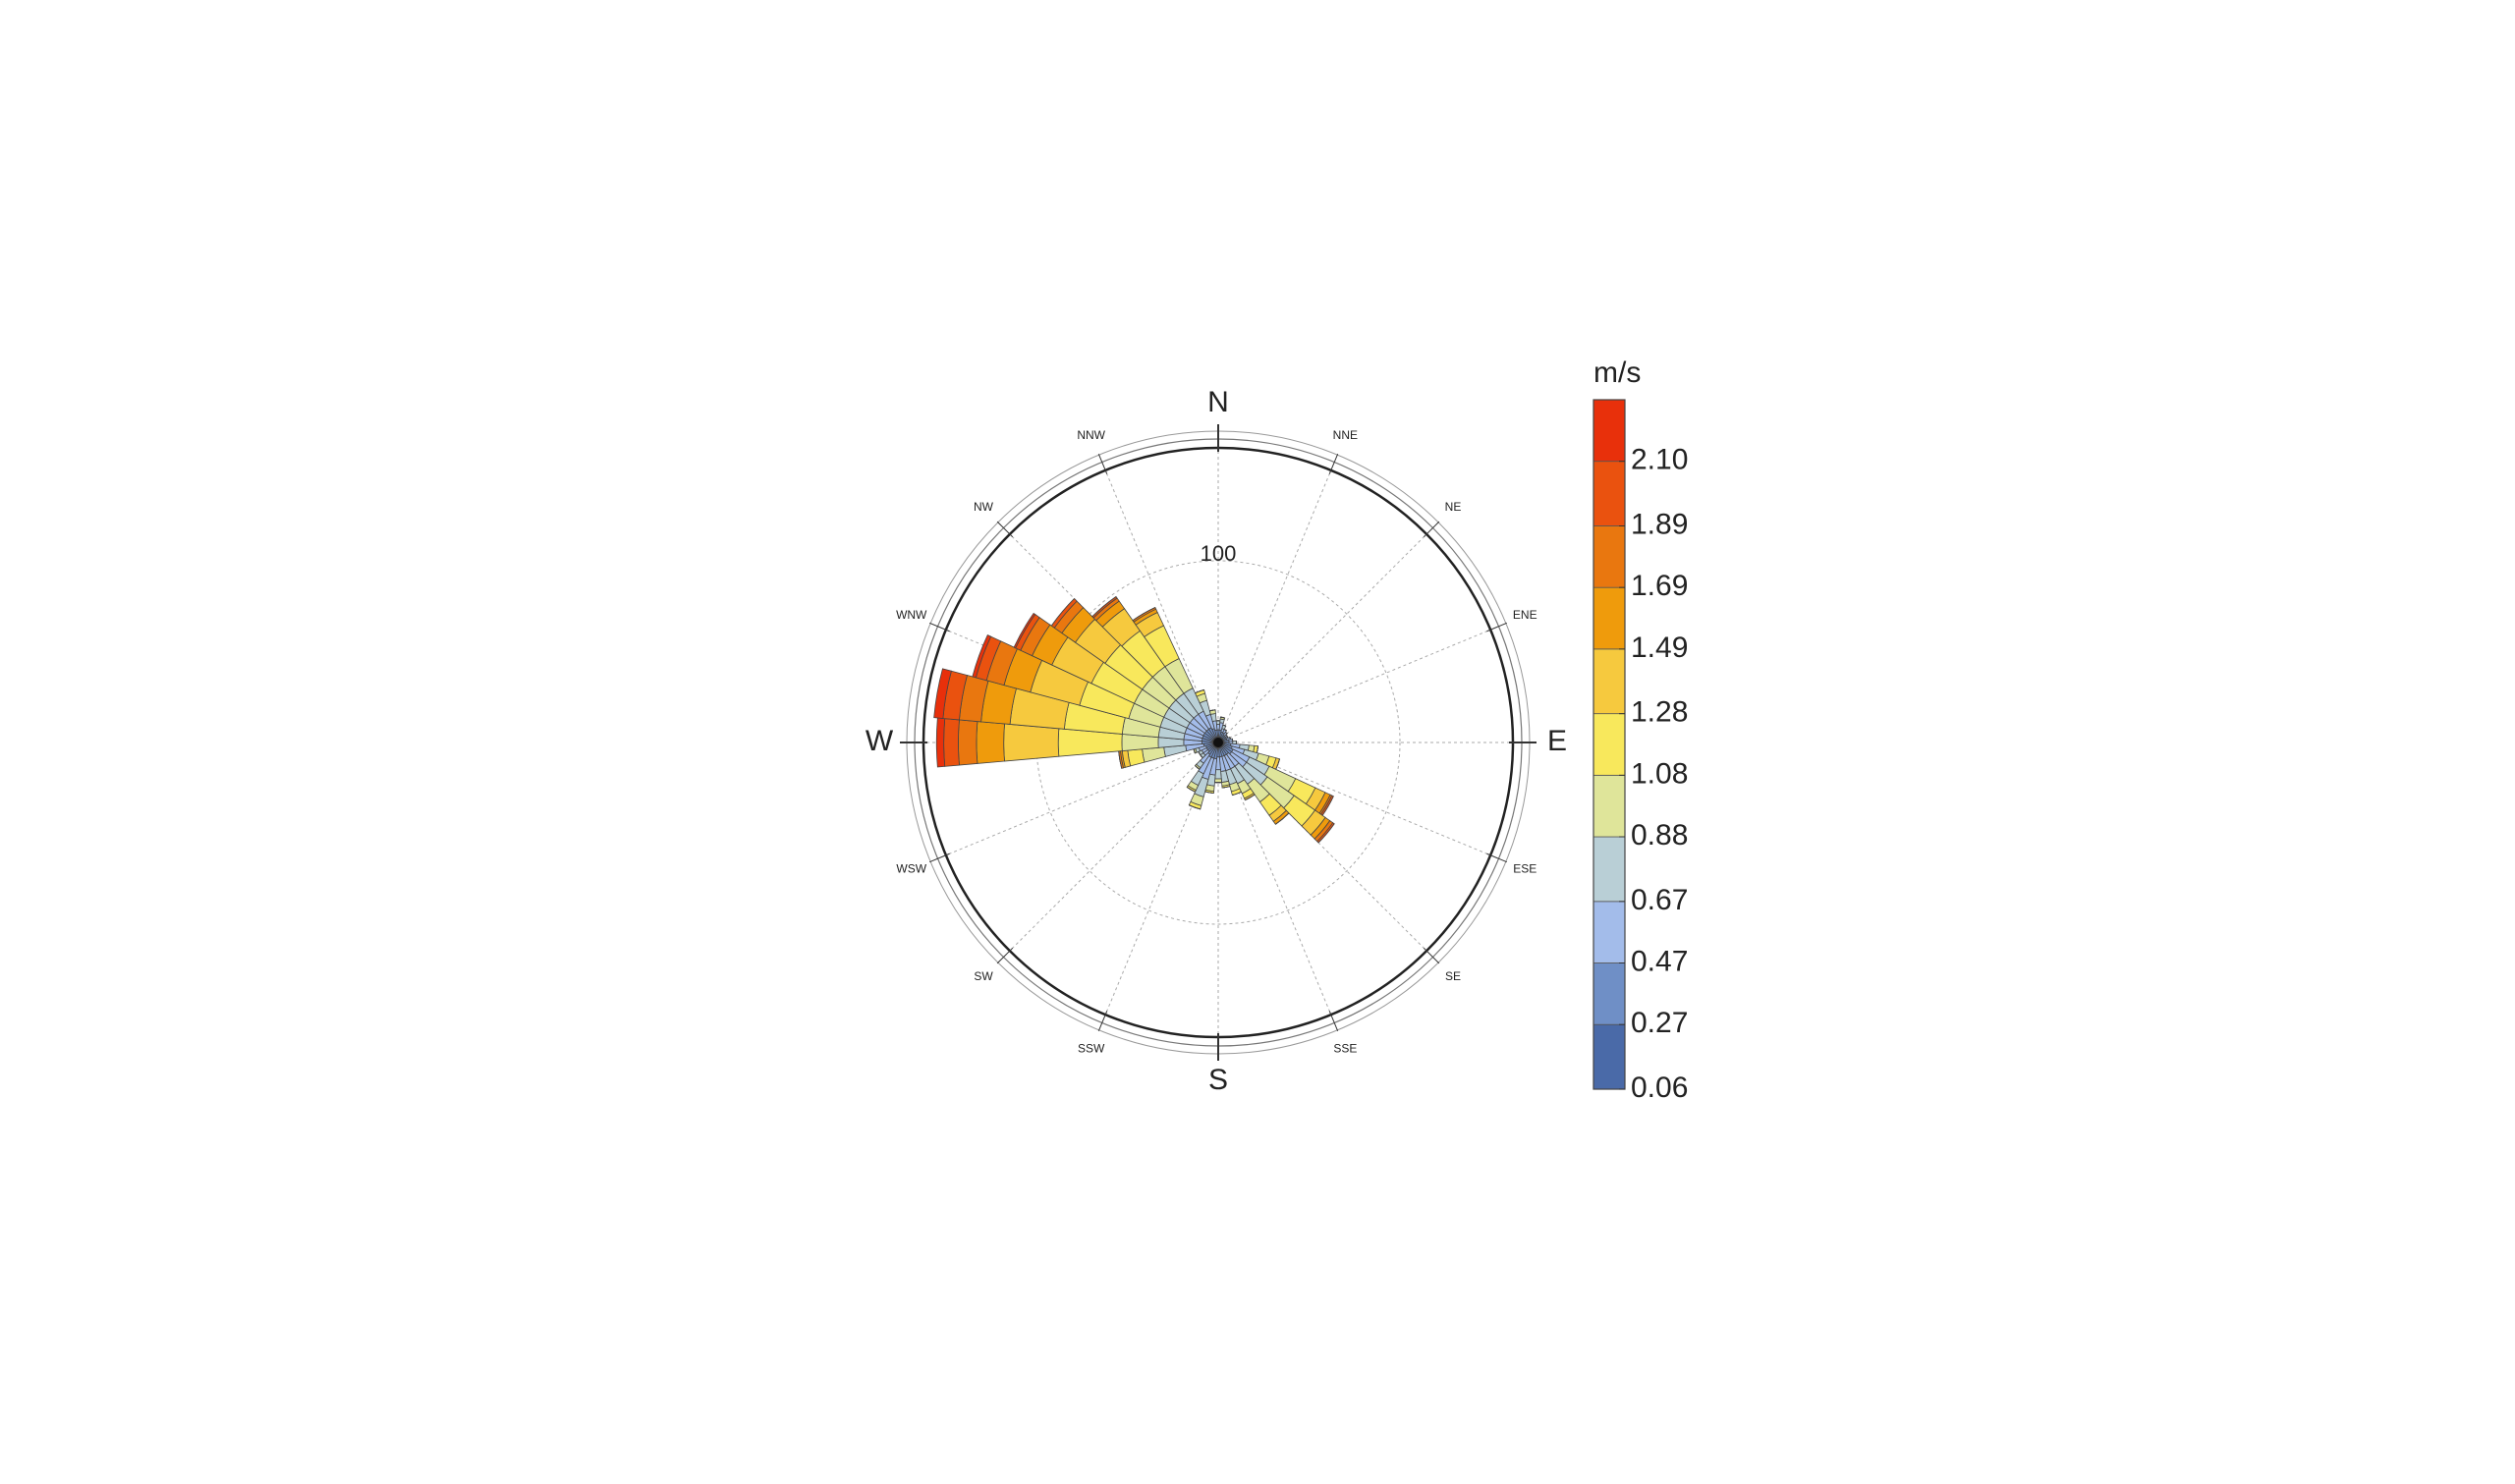  I want to click on direction-label: SSE, so click(1345, 1048).